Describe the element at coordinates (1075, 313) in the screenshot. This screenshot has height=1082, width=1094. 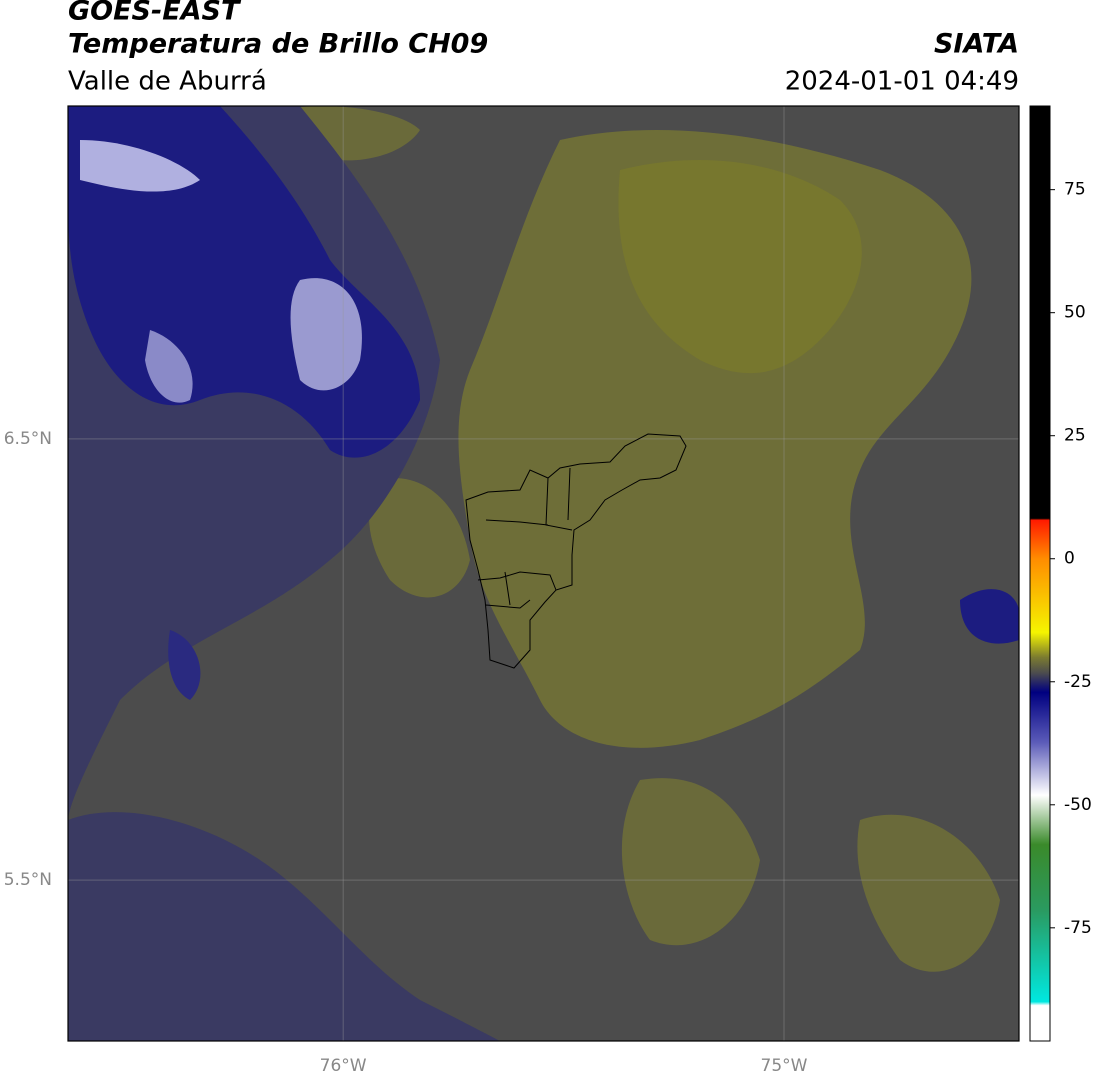
I see `colorbar-tick-label: 50` at that location.